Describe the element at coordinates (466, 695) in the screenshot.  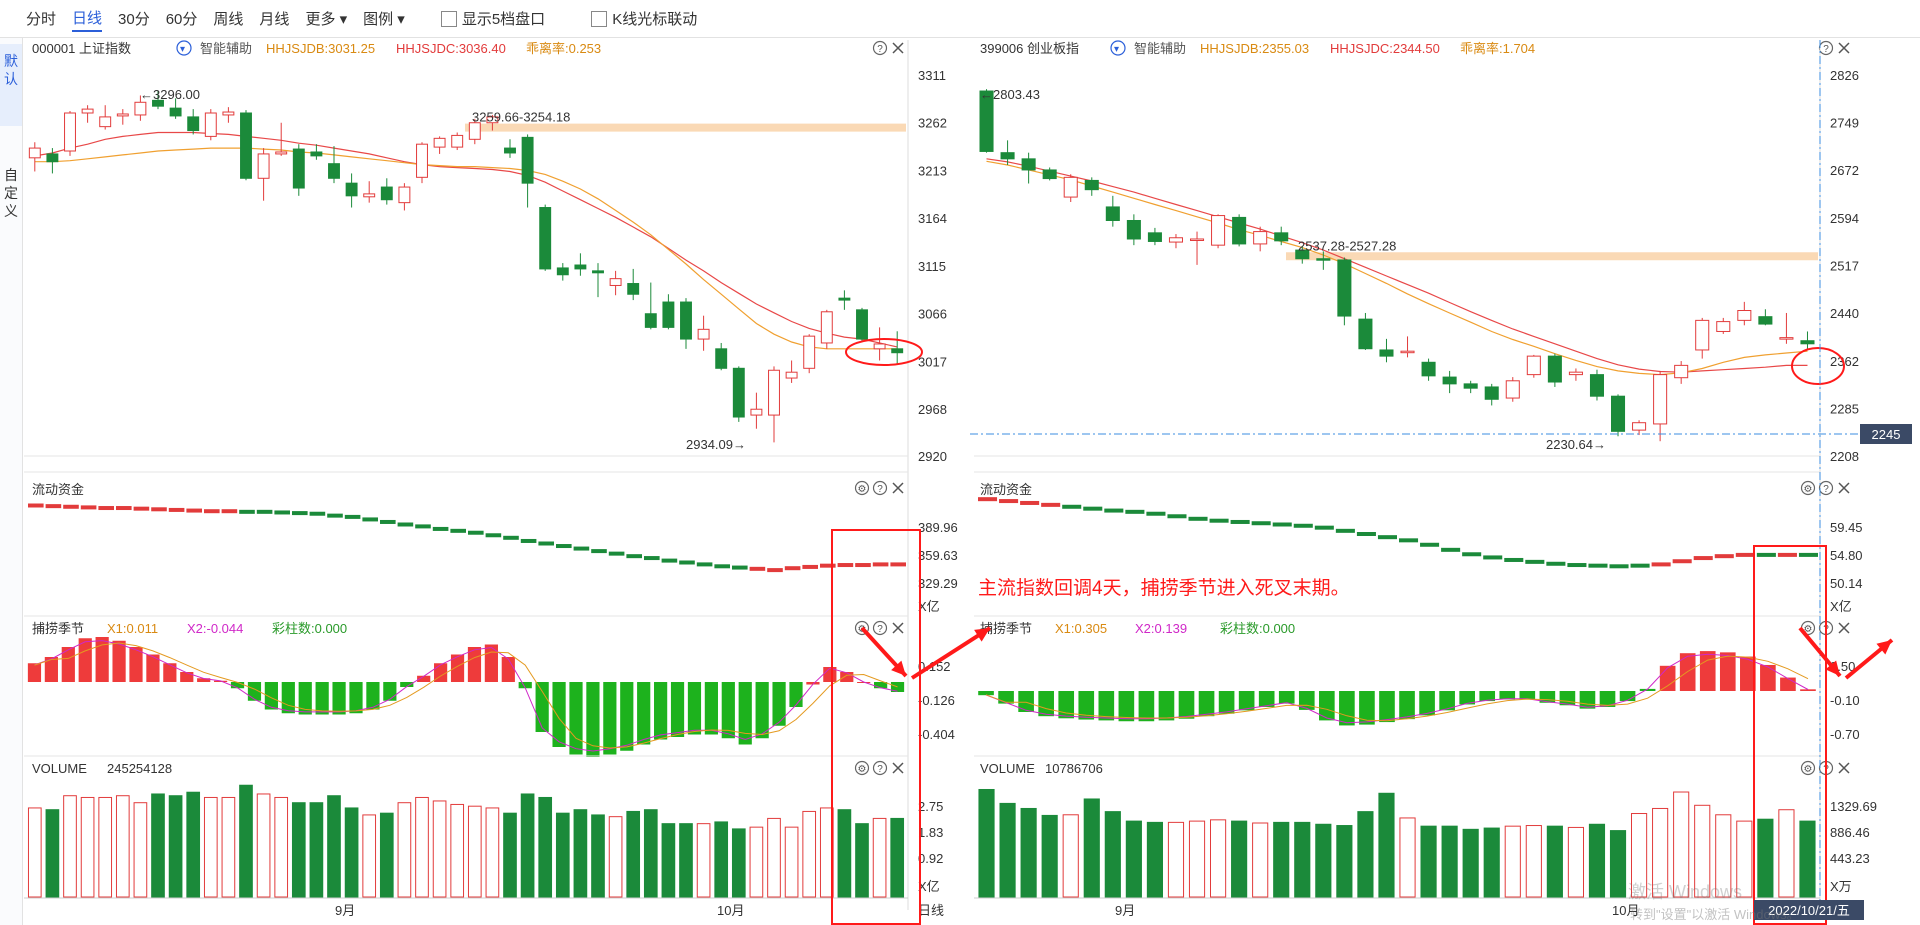
I see `left-catch-x1-line` at that location.